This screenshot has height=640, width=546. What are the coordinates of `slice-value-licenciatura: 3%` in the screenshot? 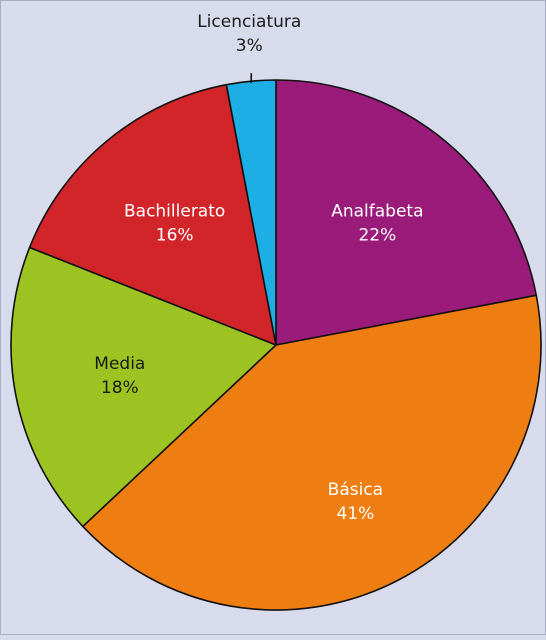 It's located at (249, 46).